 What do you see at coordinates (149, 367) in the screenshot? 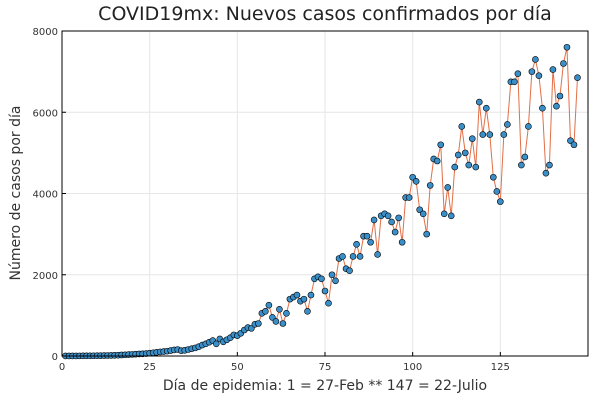
I see `x-tick-label: 25` at bounding box center [149, 367].